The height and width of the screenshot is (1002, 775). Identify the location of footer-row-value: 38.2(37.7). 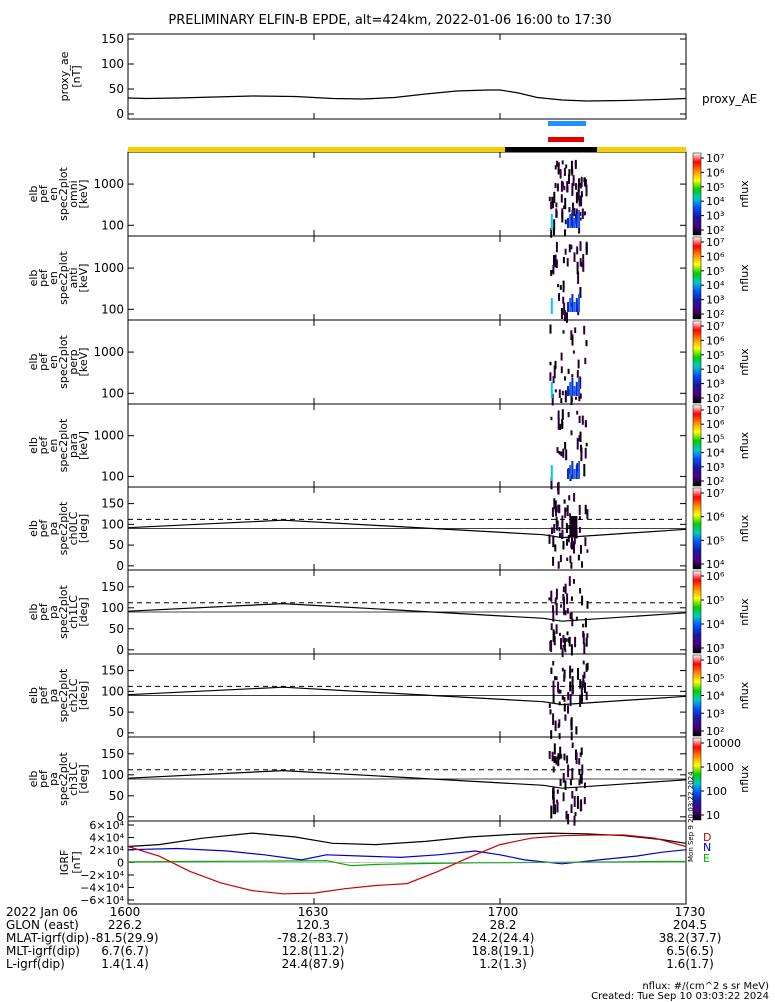
(690, 938).